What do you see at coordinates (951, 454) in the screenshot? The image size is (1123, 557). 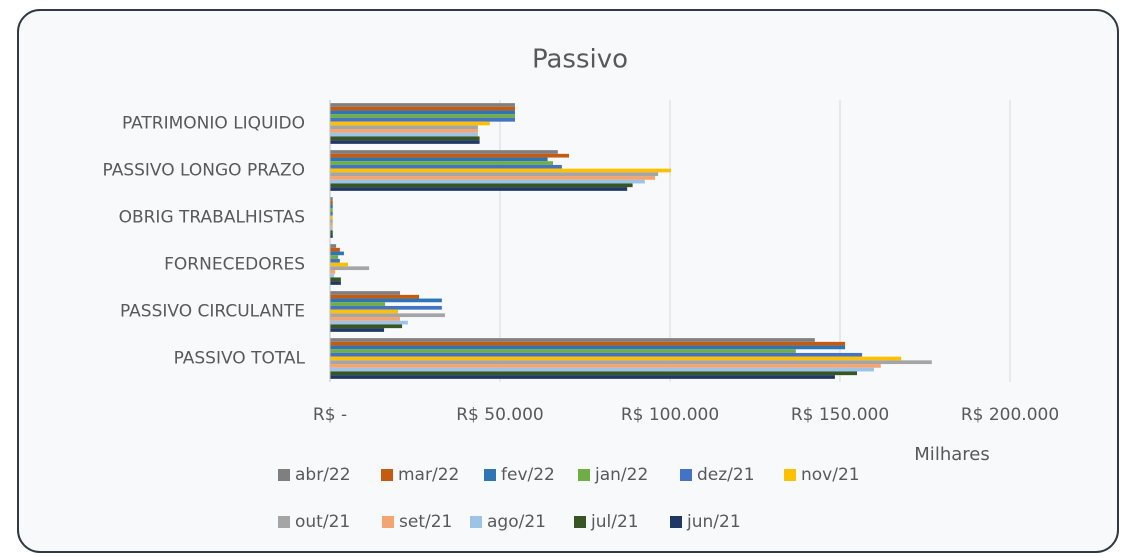 I see `x-axis-title: Milhares` at bounding box center [951, 454].